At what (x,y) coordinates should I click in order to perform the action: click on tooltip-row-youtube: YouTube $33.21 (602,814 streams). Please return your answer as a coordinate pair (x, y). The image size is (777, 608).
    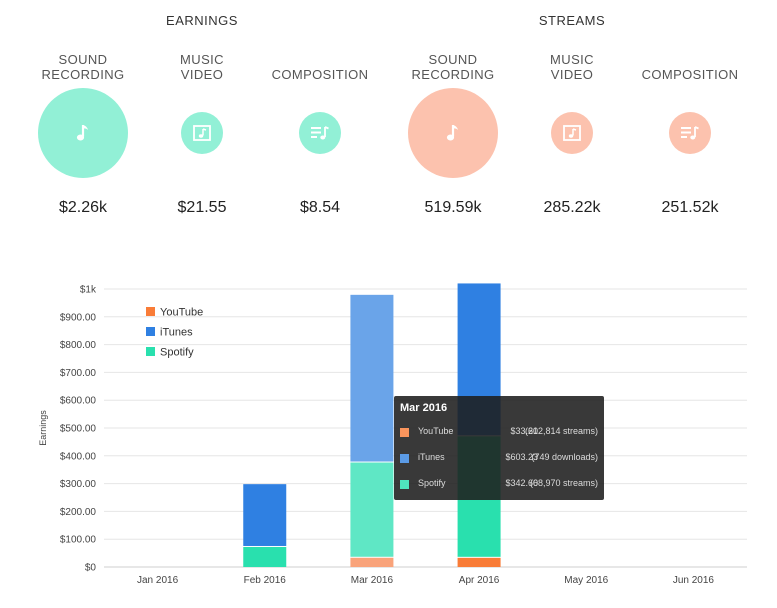
    Looking at the image, I should click on (499, 433).